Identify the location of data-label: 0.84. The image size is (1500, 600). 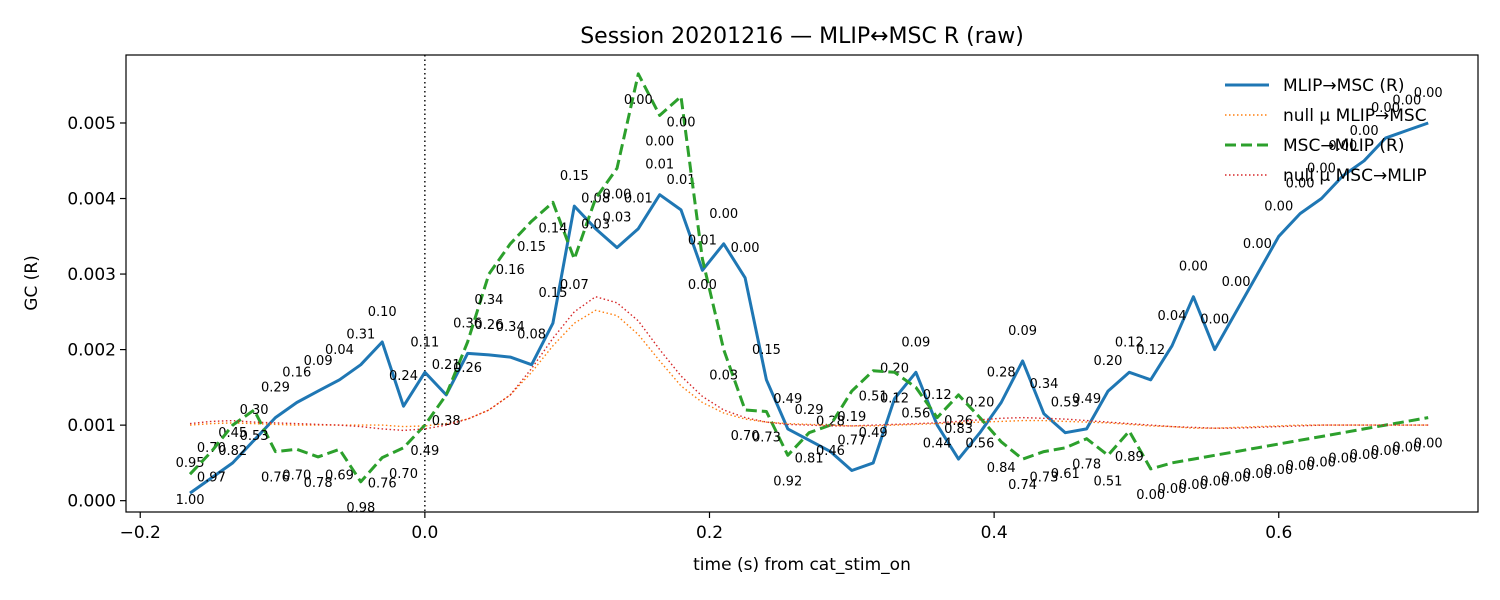
(1001, 468).